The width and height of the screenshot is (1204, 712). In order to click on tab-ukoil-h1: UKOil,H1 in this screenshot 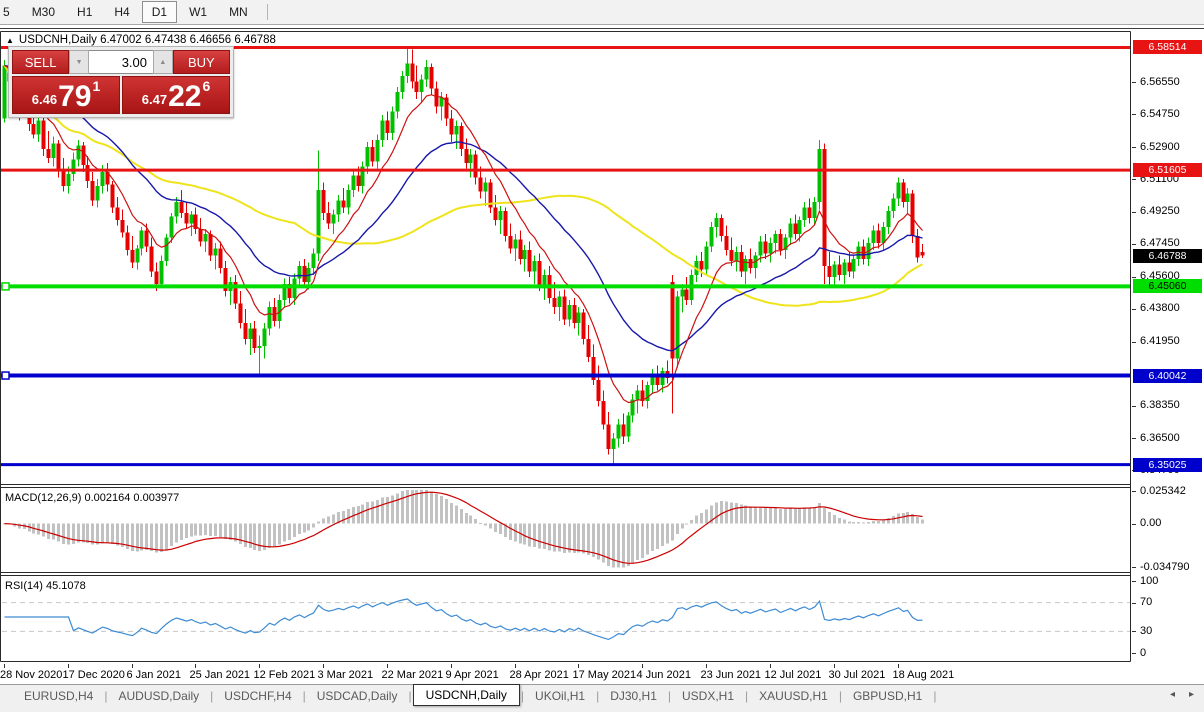, I will do `click(560, 696)`.